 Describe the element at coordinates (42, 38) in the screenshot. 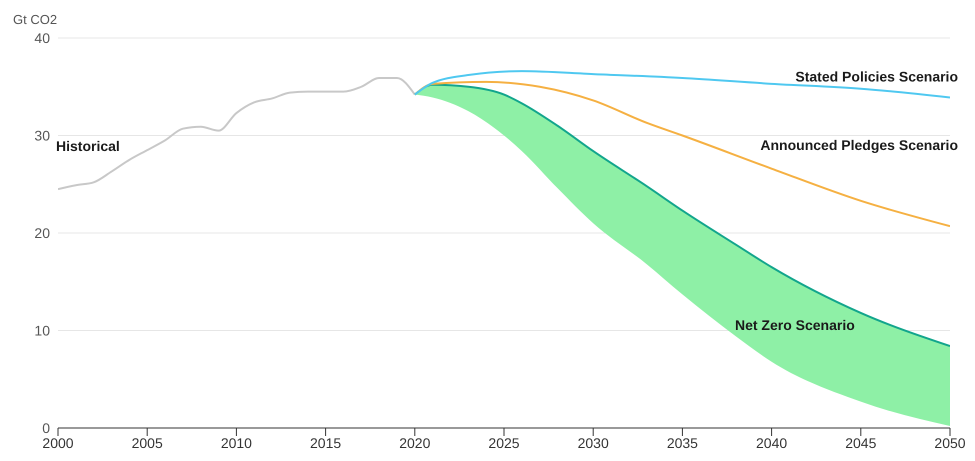

I see `y-tick-label: 40` at that location.